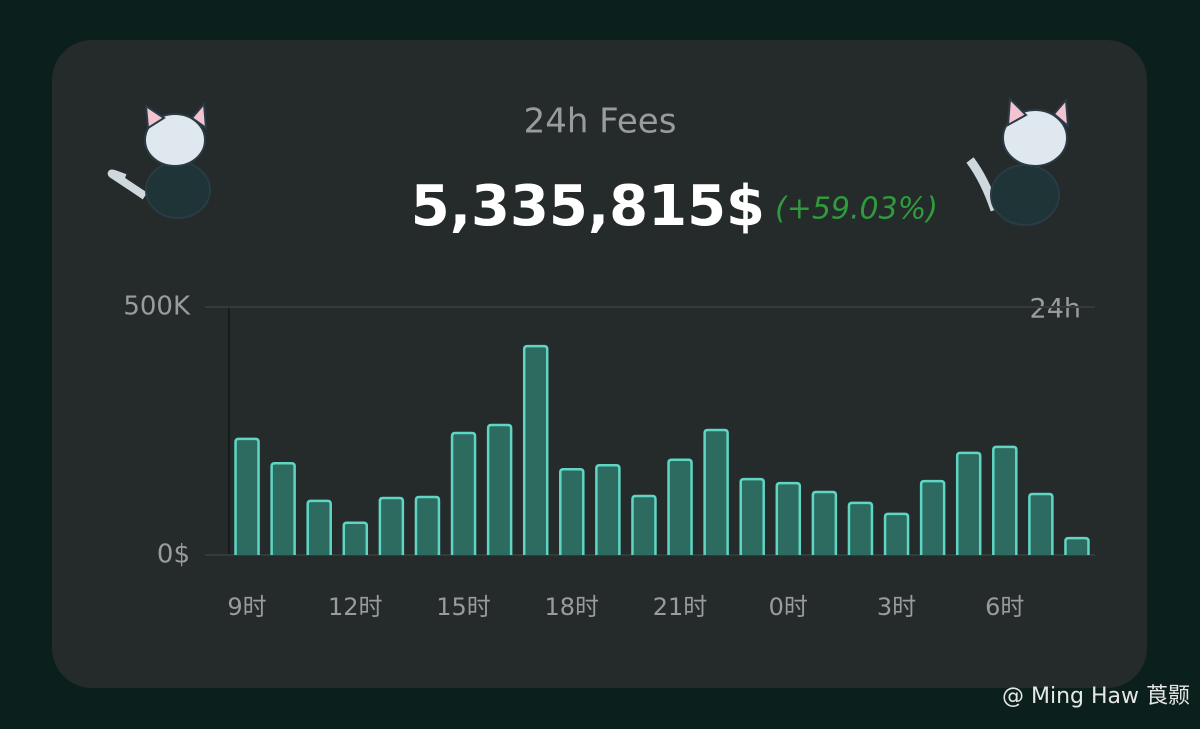 The width and height of the screenshot is (1200, 729). I want to click on change-percent: (+59.03%), so click(856, 209).